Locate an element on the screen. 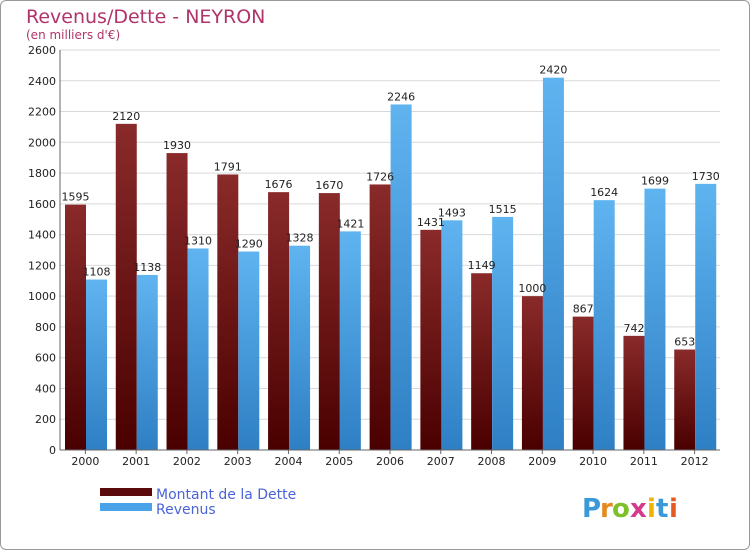 The height and width of the screenshot is (550, 750). bar-revenus-2009 is located at coordinates (553, 263).